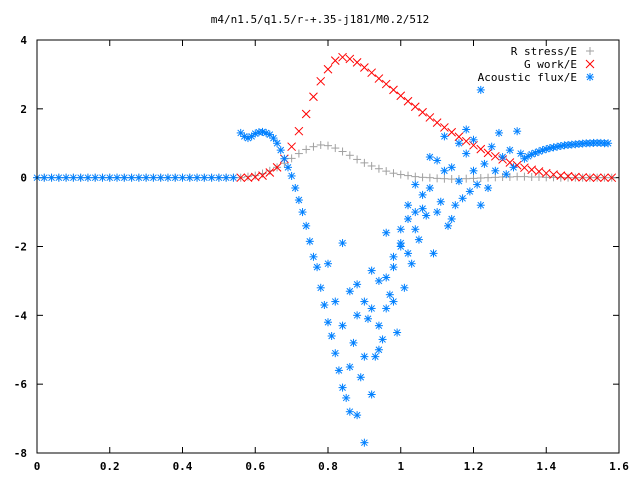 The height and width of the screenshot is (480, 640). Describe the element at coordinates (544, 51) in the screenshot. I see `legend-label: R stress/E` at that location.